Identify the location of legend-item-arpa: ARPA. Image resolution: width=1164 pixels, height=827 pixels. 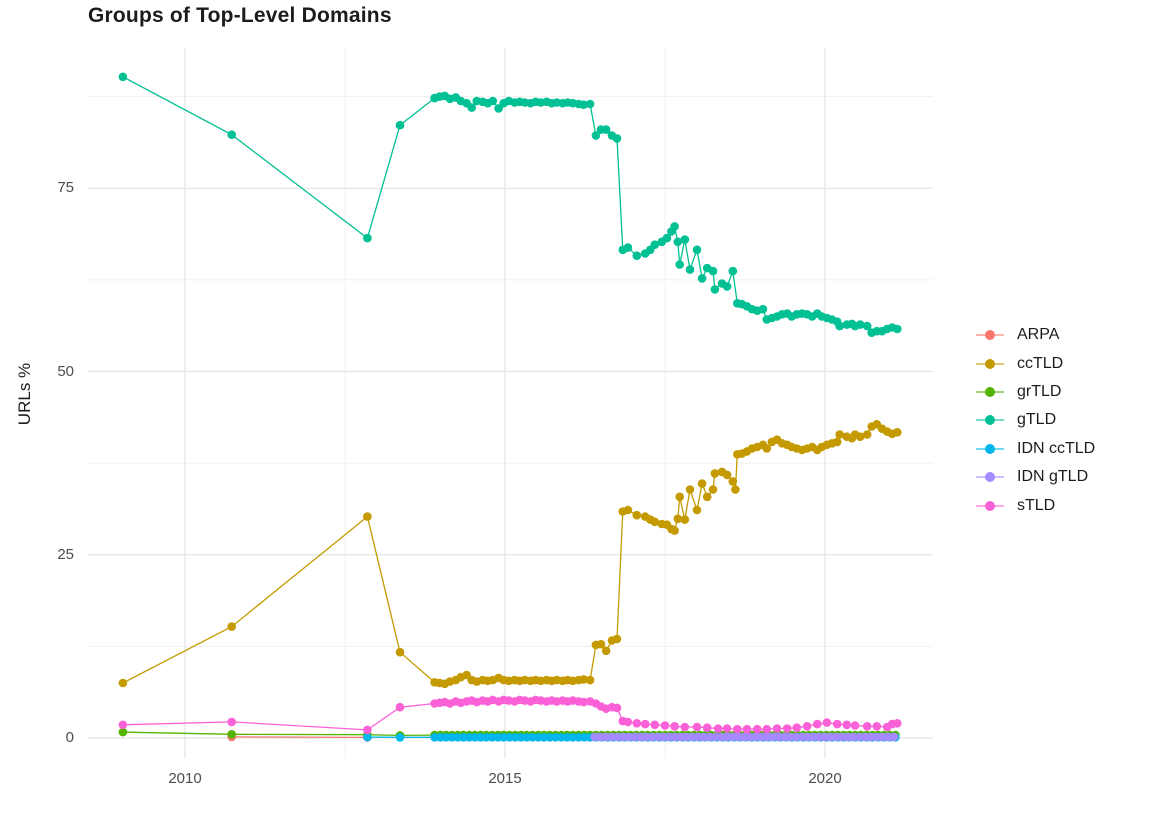
(1035, 335).